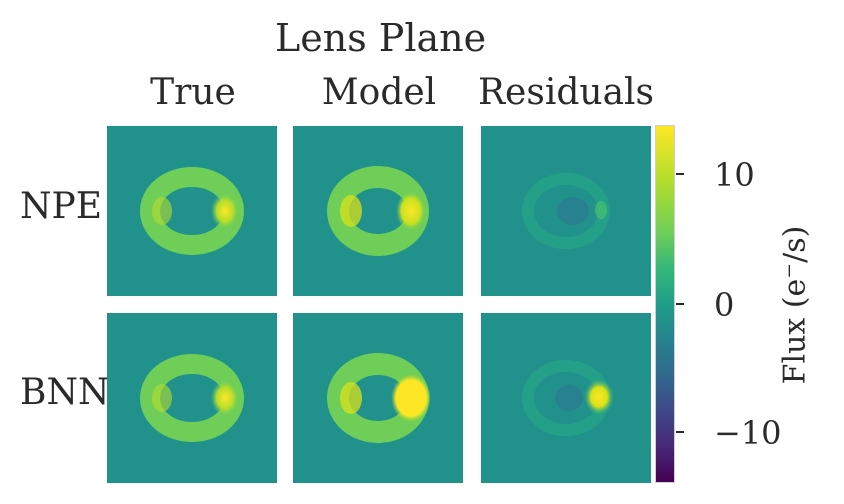 The image size is (844, 504). Describe the element at coordinates (795, 305) in the screenshot. I see `colorbar-label: Flux (e⁻/s)` at that location.